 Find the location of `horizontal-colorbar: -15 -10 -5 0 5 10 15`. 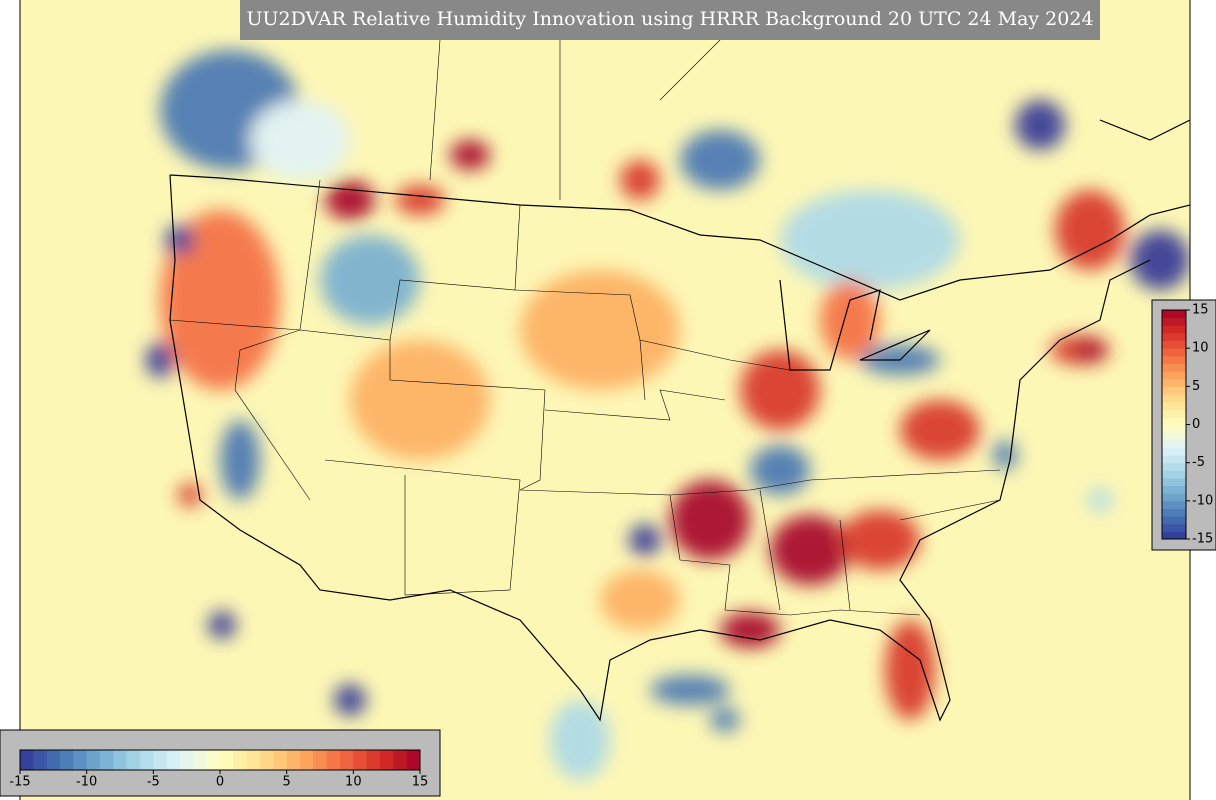

horizontal-colorbar: -15 -10 -5 0 5 10 15 is located at coordinates (219, 769).